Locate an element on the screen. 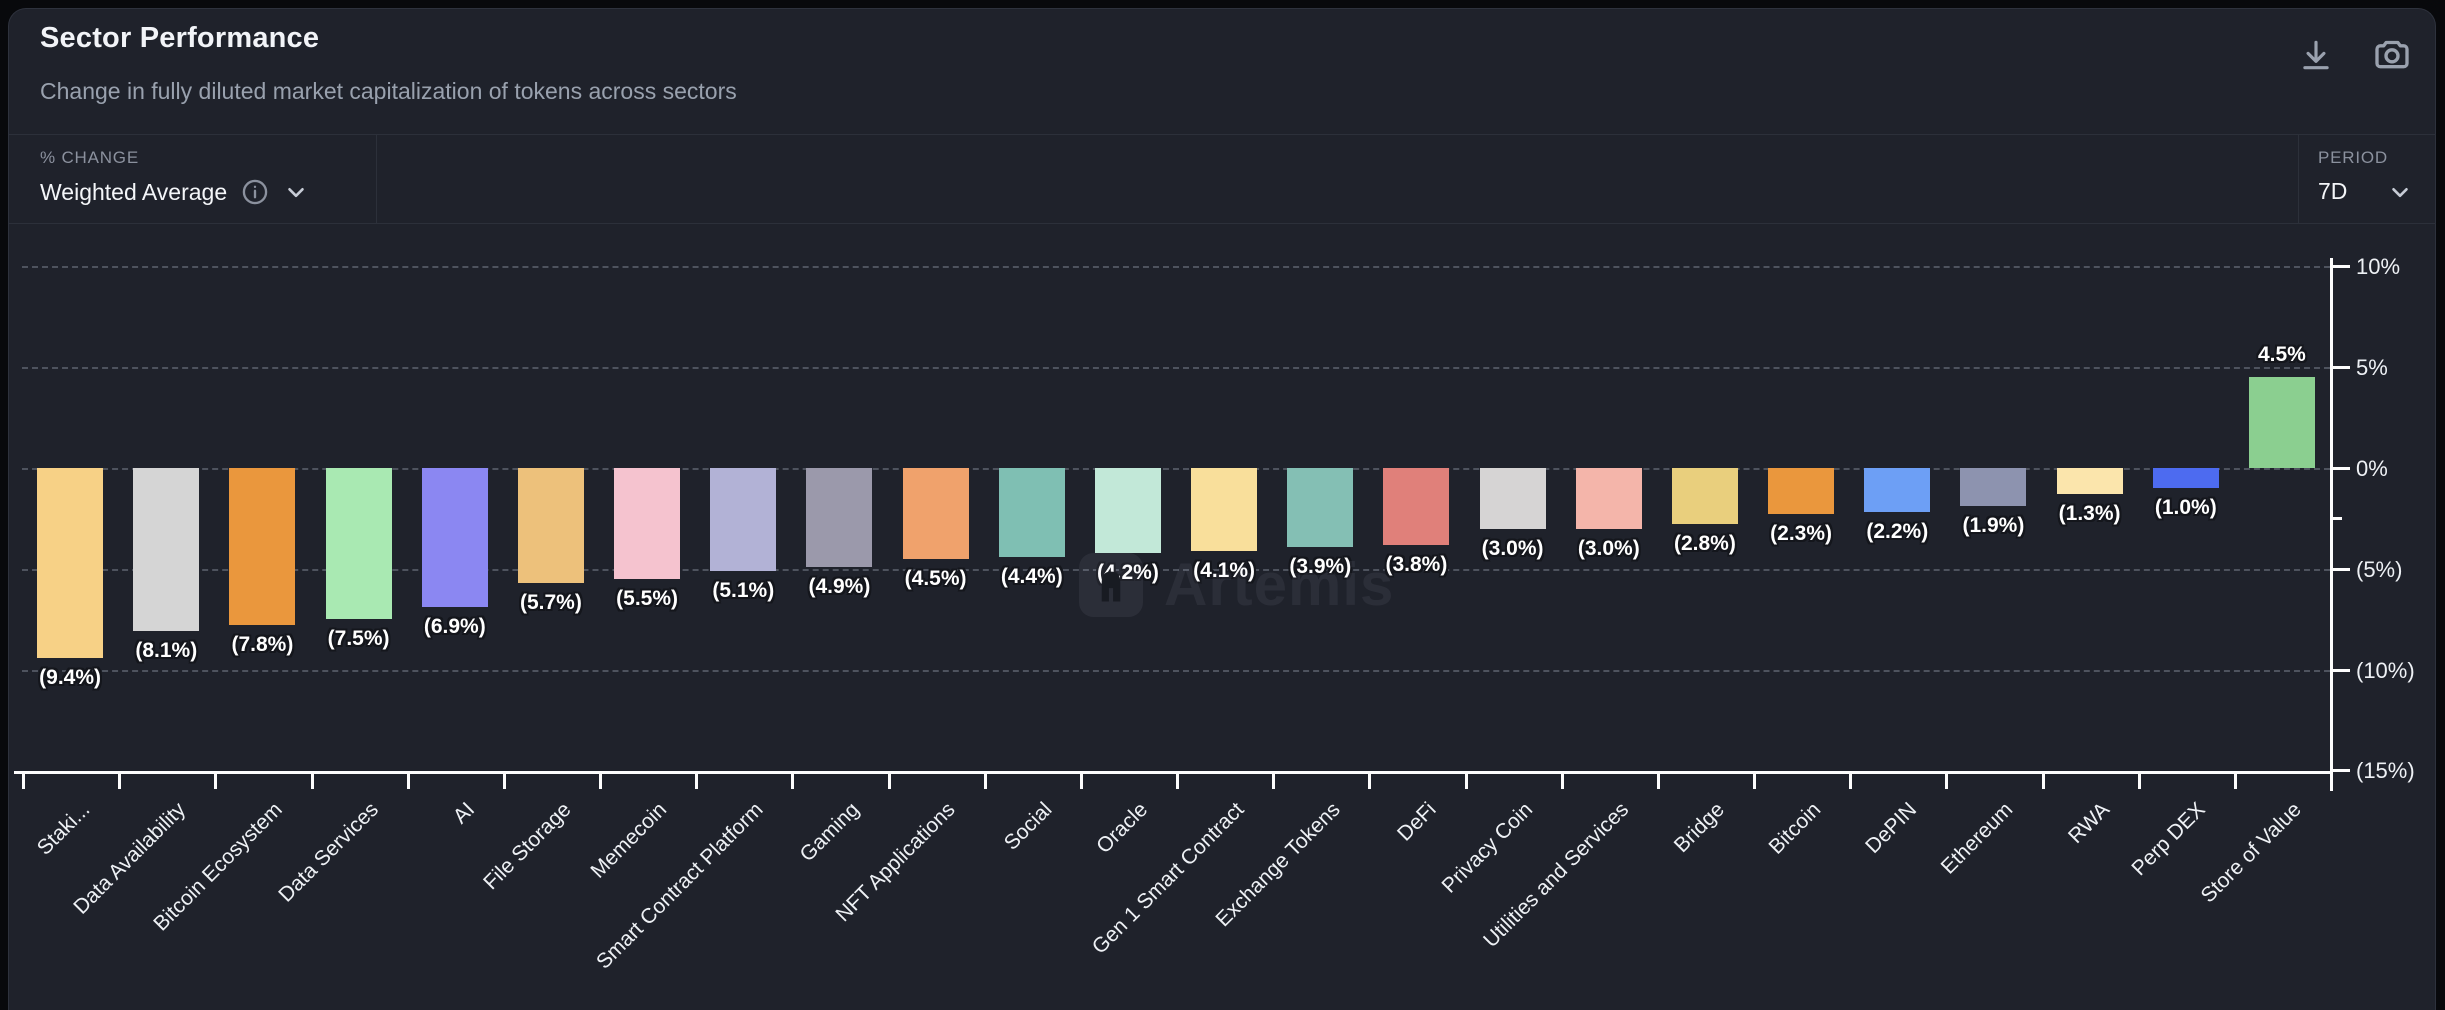  period-dropdown: 7D is located at coordinates (2365, 191).